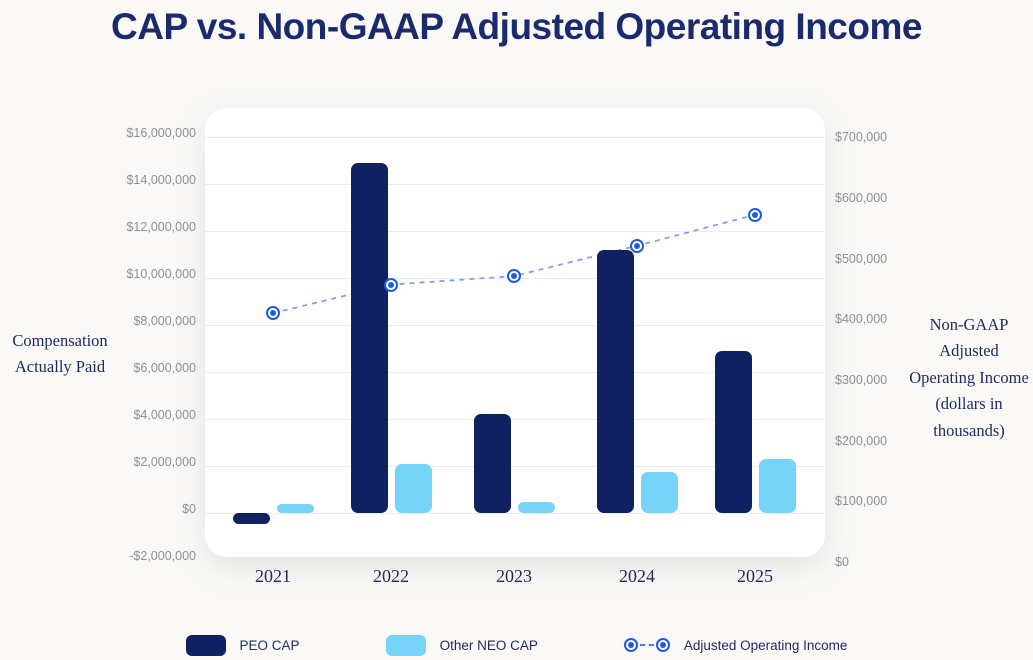 The width and height of the screenshot is (1033, 660). What do you see at coordinates (369, 337) in the screenshot?
I see `peo-cap-bar-2022` at bounding box center [369, 337].